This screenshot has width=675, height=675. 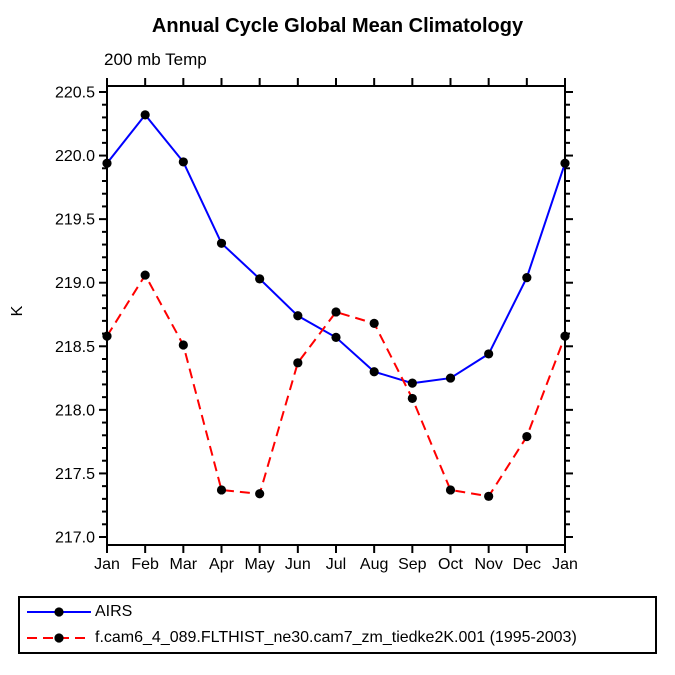 What do you see at coordinates (75, 220) in the screenshot?
I see `y-tick-label: 219.5` at bounding box center [75, 220].